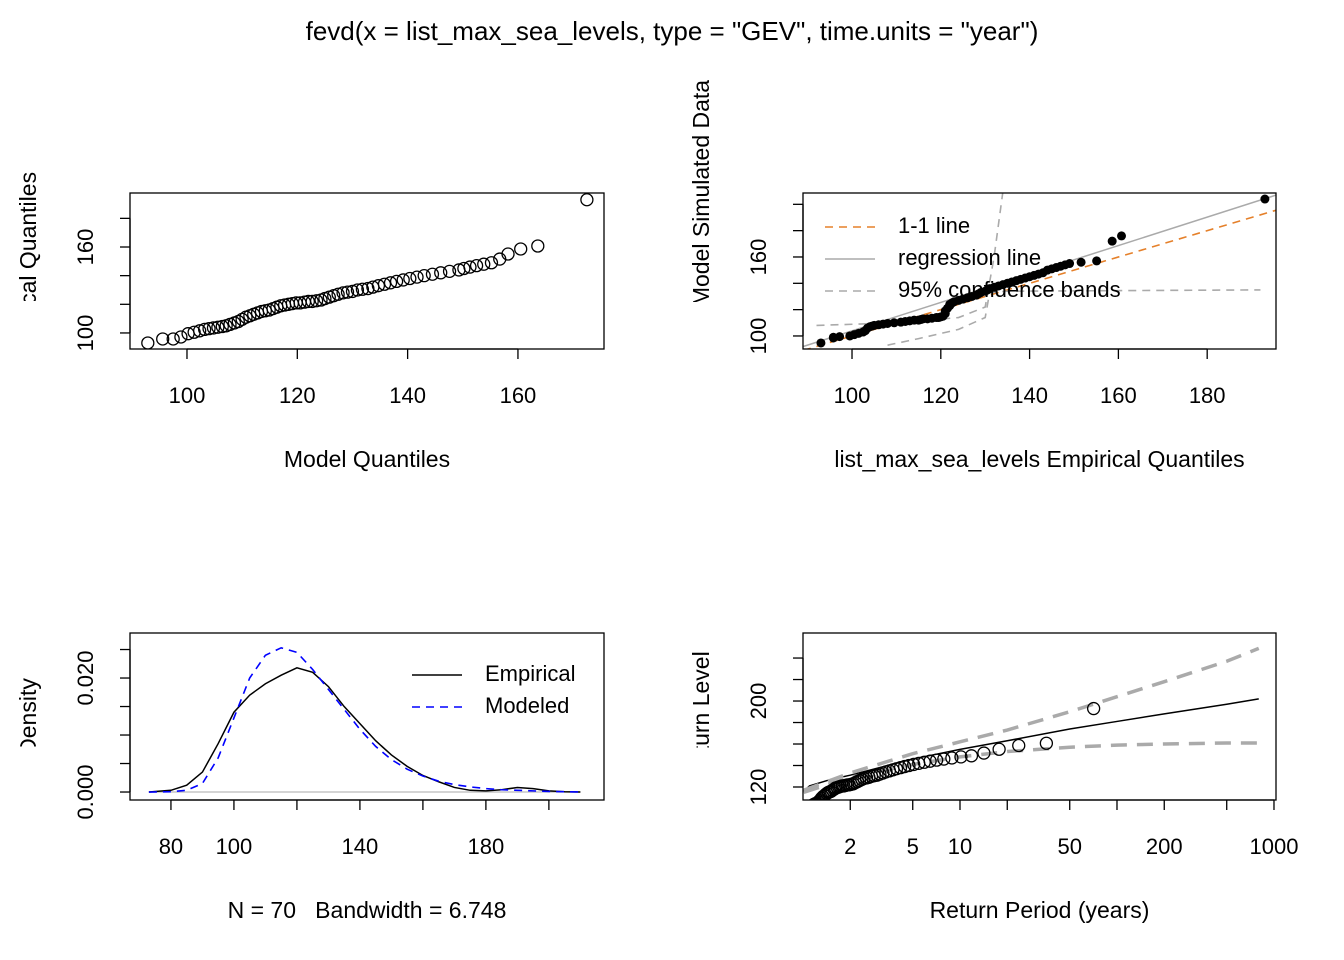 This screenshot has height=960, width=1344. I want to click on y-axis-title: Return Level, so click(701, 716).